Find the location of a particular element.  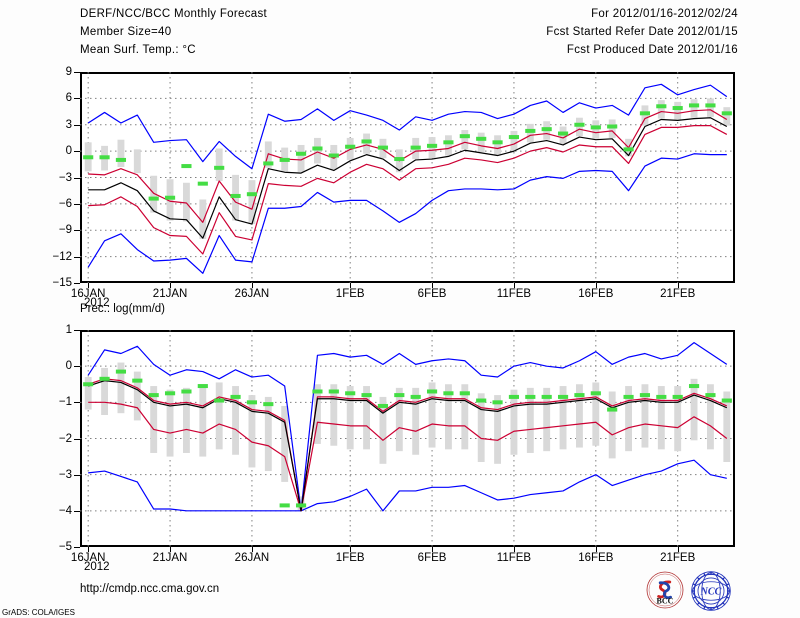

temperature-x-tick-label: 11FEB is located at coordinates (514, 294).